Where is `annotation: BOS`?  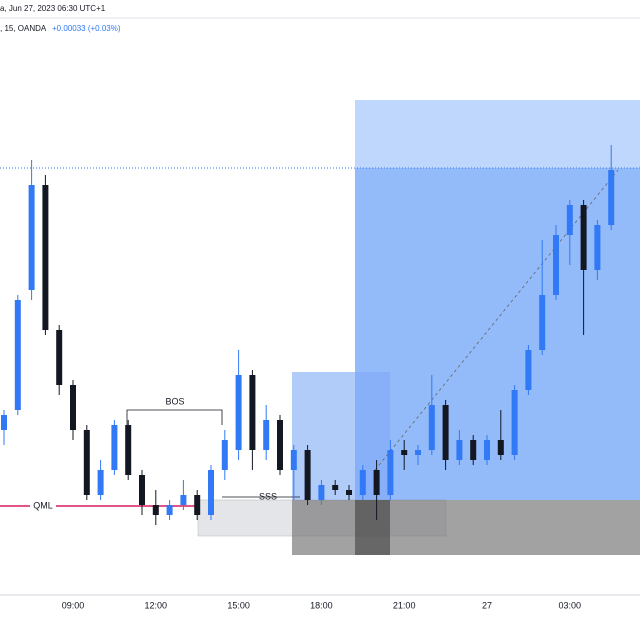
annotation: BOS is located at coordinates (174, 401).